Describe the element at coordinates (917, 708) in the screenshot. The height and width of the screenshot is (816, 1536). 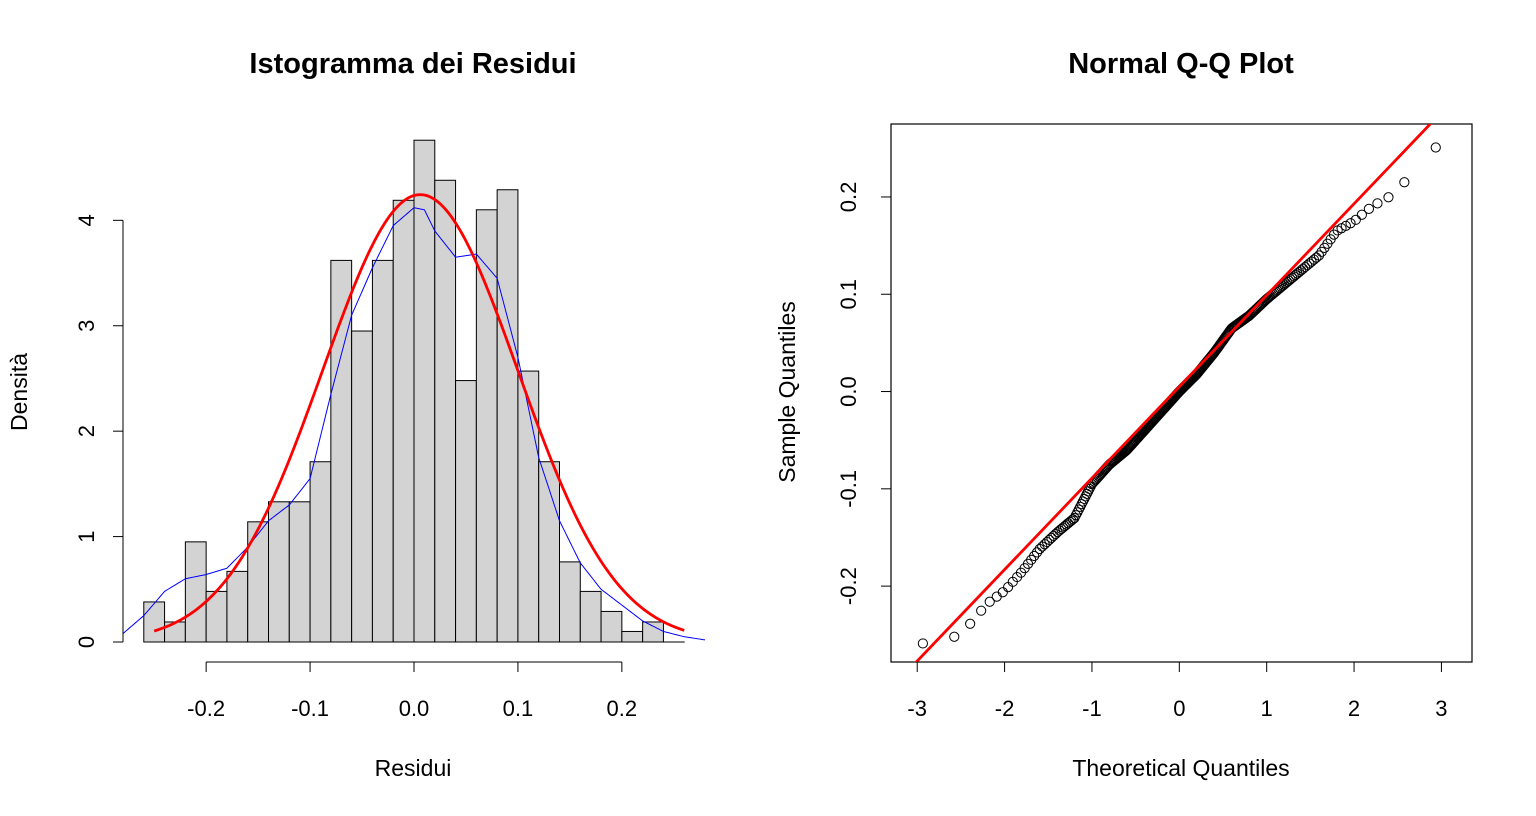
I see `qq-x-tick-label: -3` at that location.